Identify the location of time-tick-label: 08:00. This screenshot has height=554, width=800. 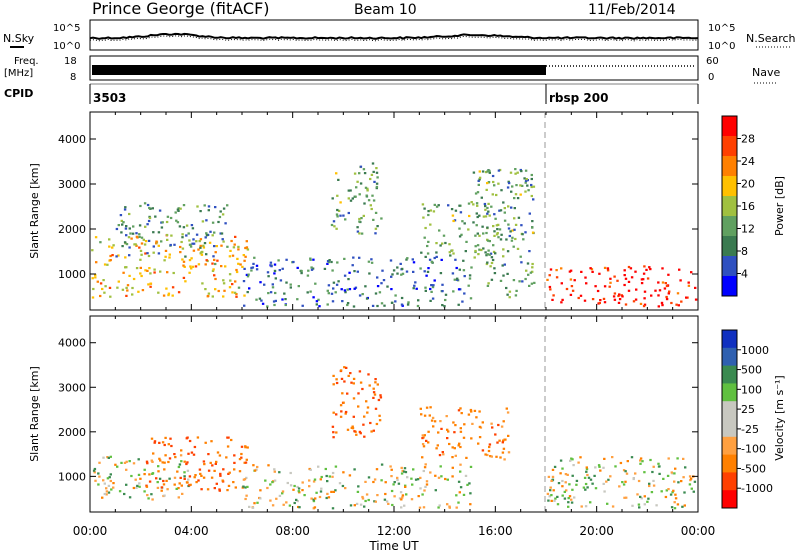
(292, 531).